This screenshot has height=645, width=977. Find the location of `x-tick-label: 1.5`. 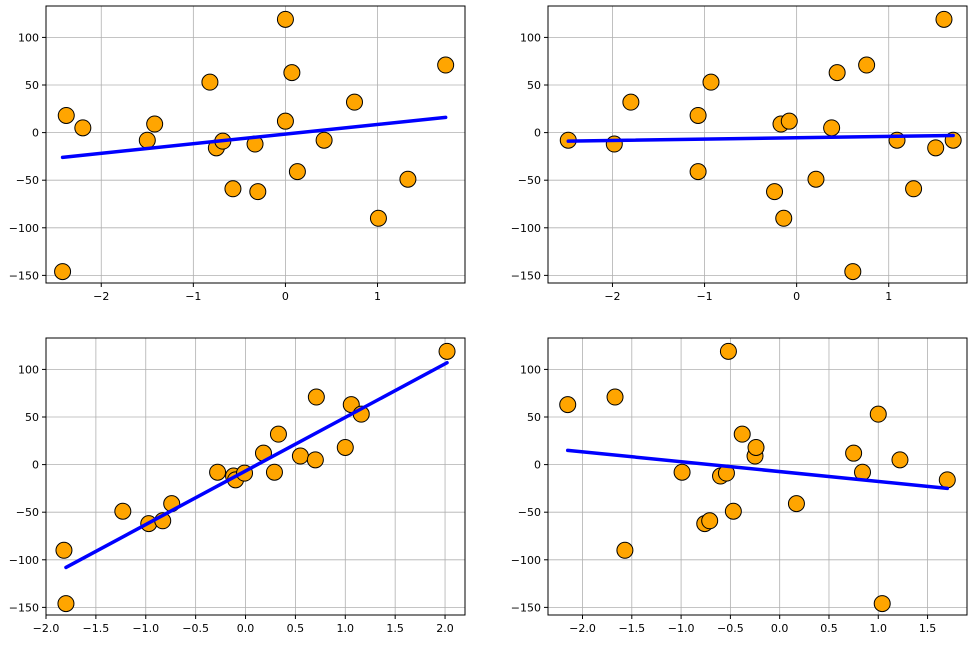

x-tick-label: 1.5 is located at coordinates (928, 628).